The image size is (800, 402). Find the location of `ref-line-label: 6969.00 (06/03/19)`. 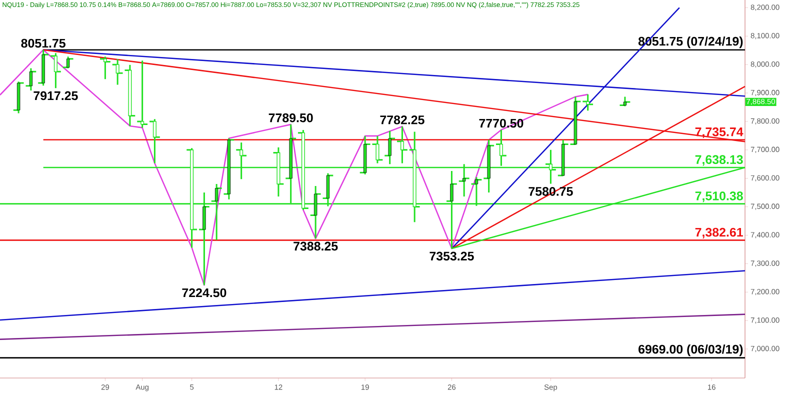

ref-line-label: 6969.00 (06/03/19) is located at coordinates (690, 350).